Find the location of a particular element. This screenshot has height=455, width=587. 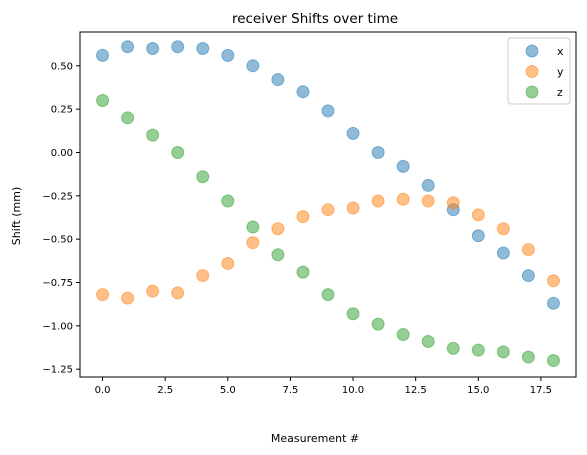

legend-label-z: z is located at coordinates (560, 92).